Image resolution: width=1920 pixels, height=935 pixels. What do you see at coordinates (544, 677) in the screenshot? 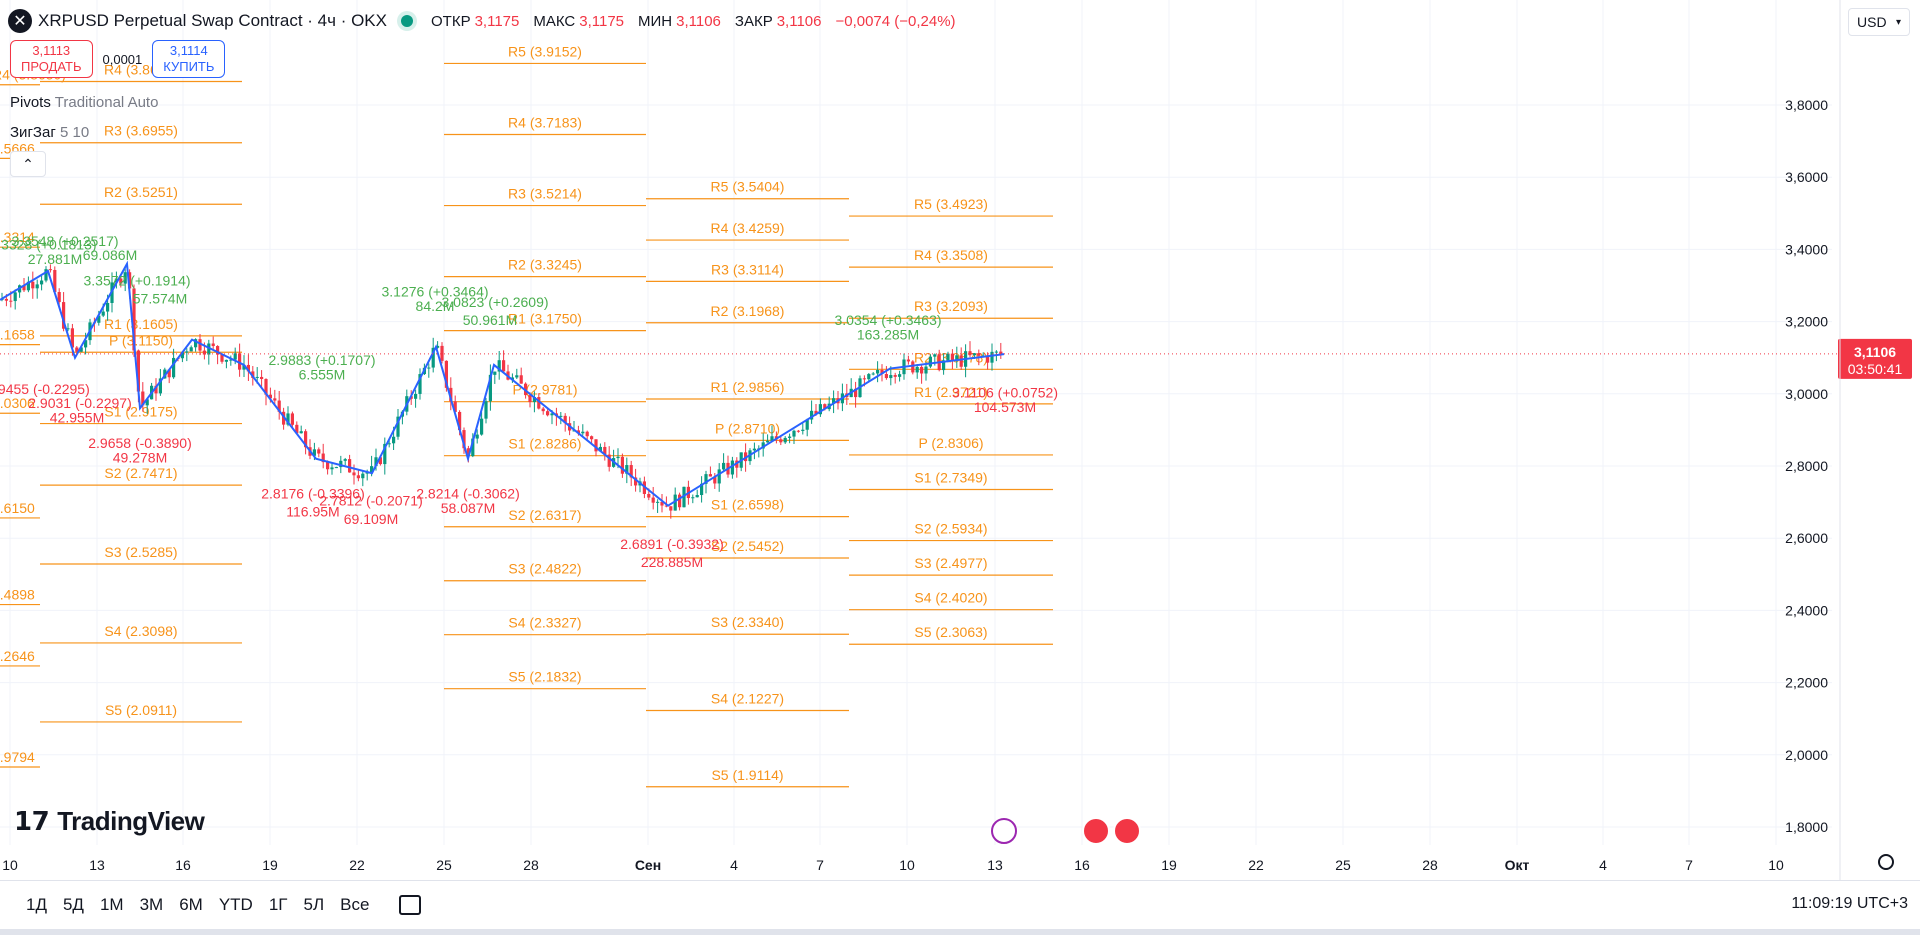
I see `pivot-level-label: S5 (2.1832)` at bounding box center [544, 677].